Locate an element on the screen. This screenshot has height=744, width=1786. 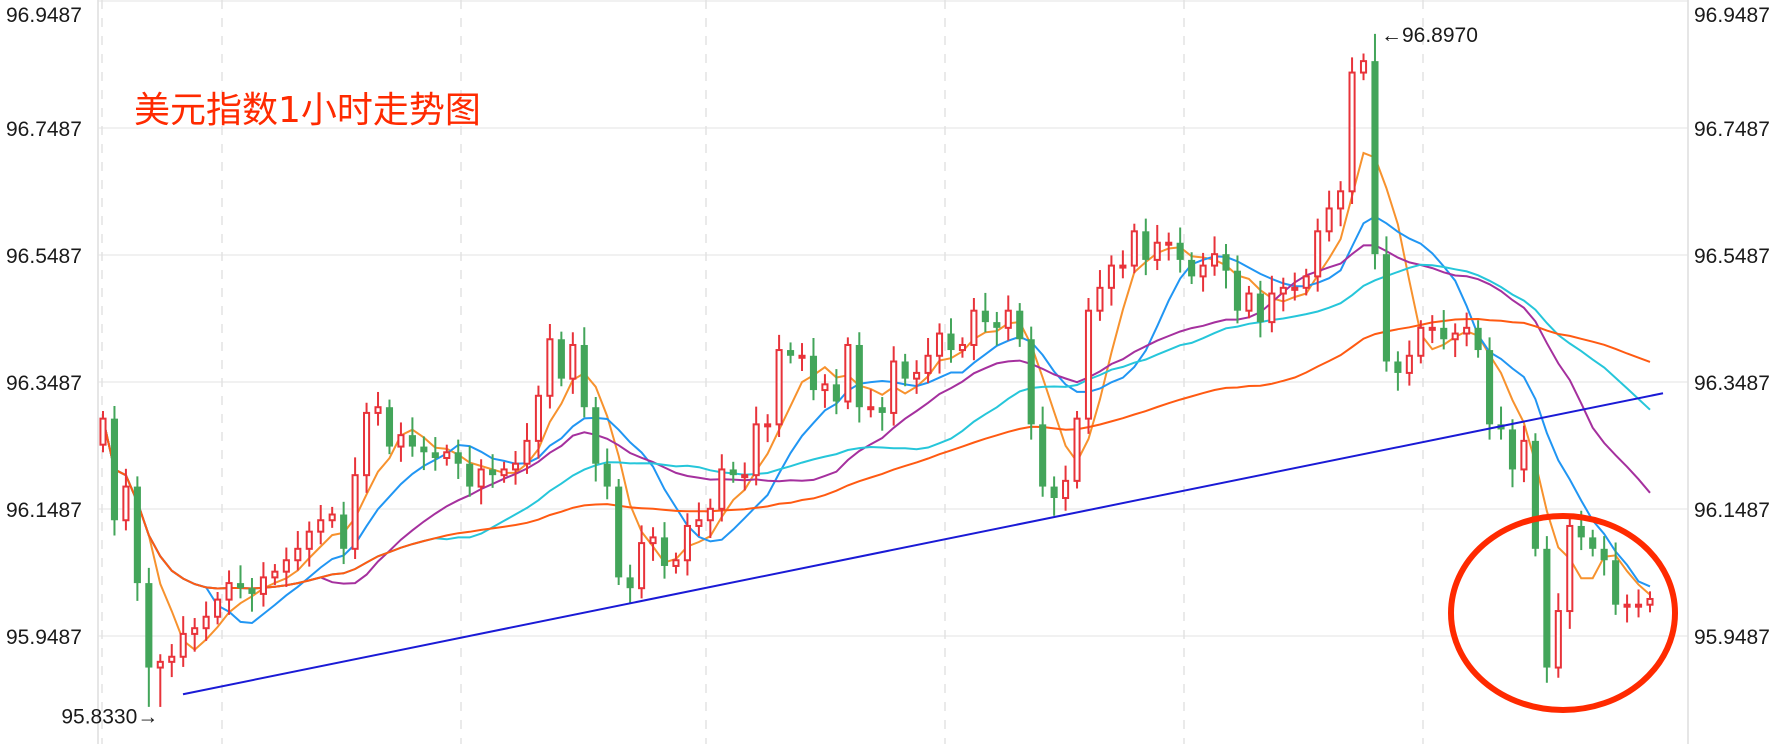
highlight-circle is located at coordinates (1563, 613).